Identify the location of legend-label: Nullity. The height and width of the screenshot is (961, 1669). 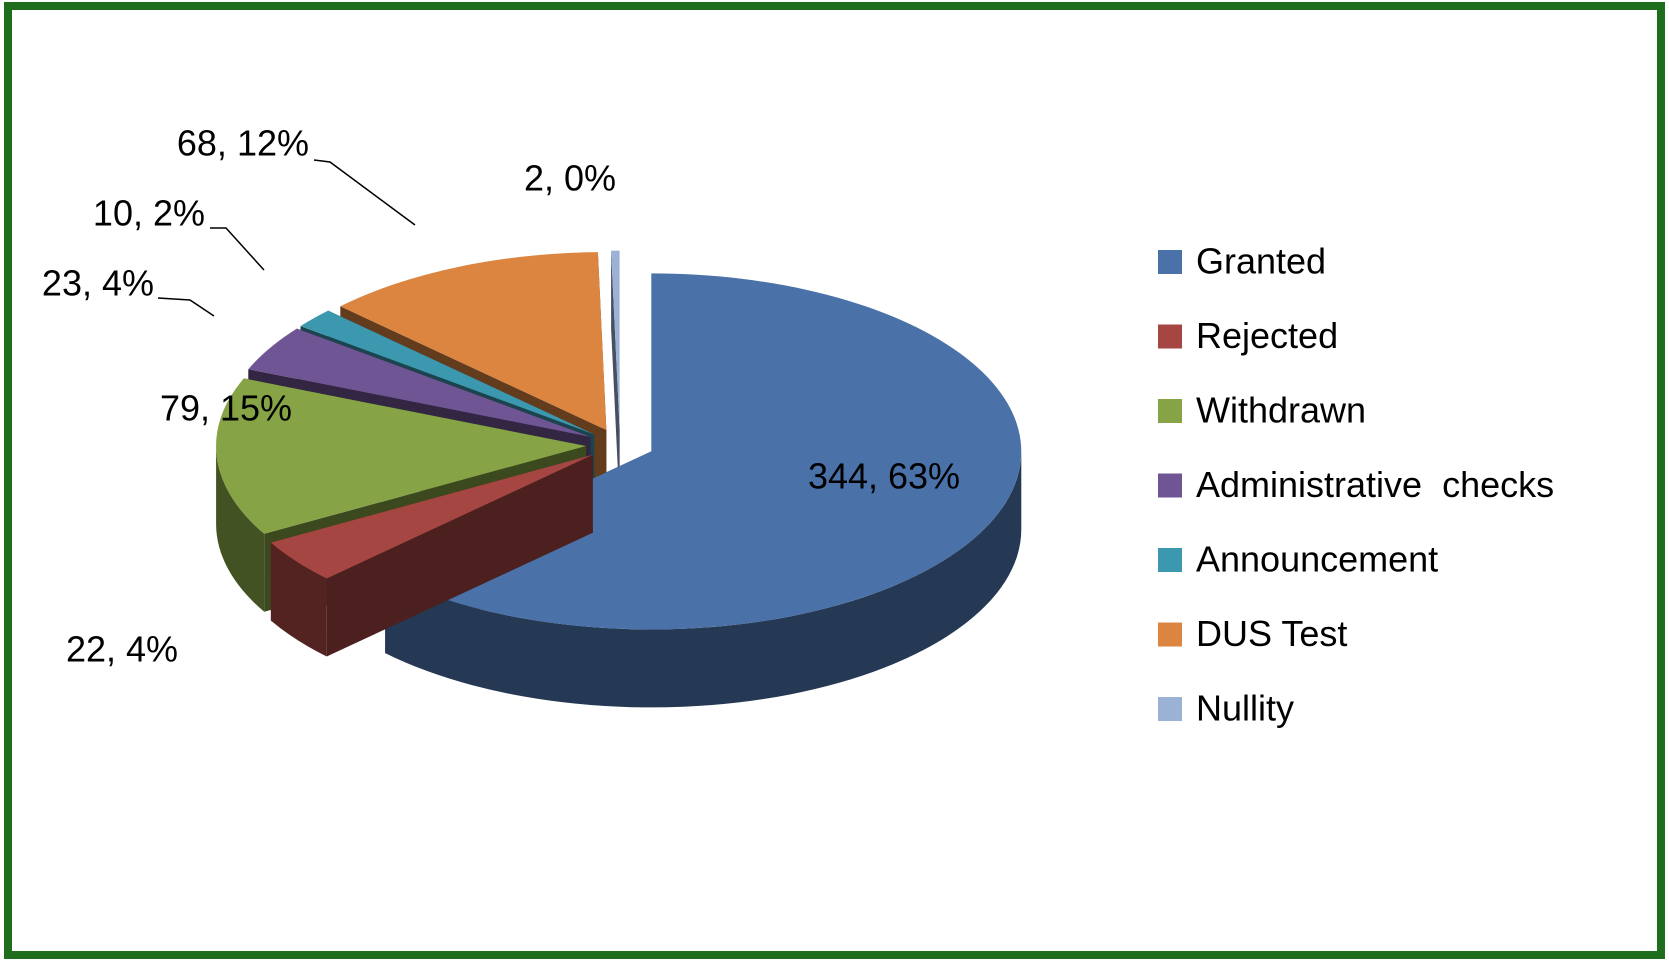
(1245, 708).